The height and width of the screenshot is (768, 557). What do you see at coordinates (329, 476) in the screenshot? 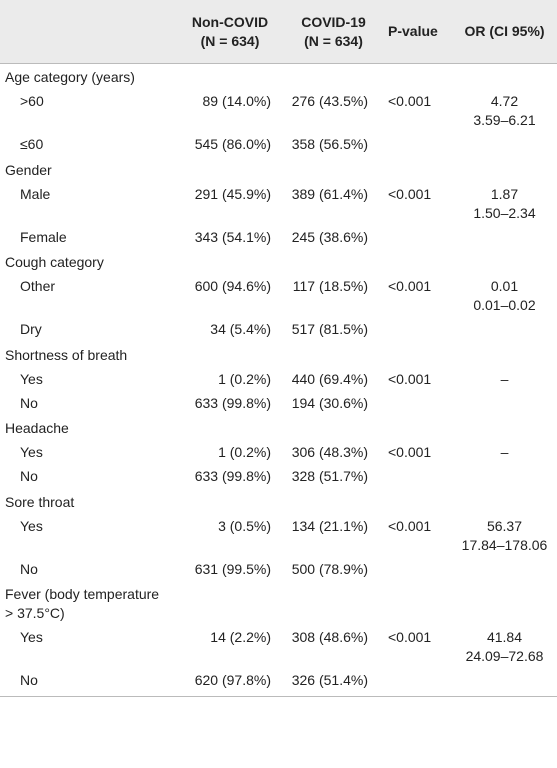
I see `cell: 328 (51.7%)` at bounding box center [329, 476].